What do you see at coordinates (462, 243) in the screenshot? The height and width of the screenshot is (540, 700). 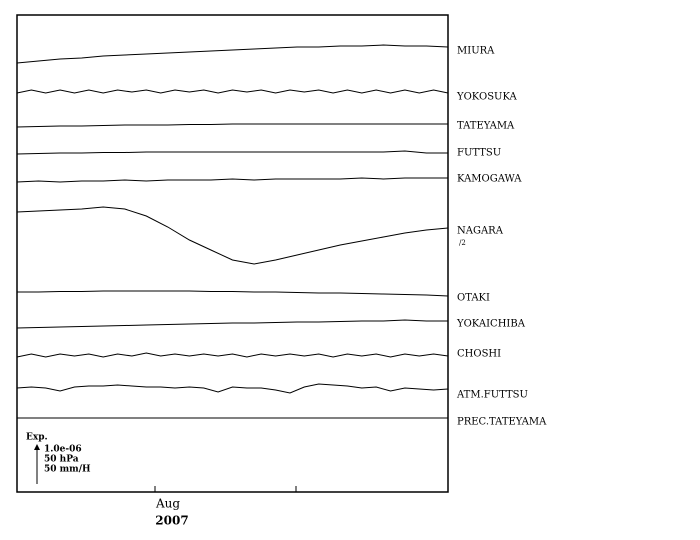 I see `trace-note: /2` at bounding box center [462, 243].